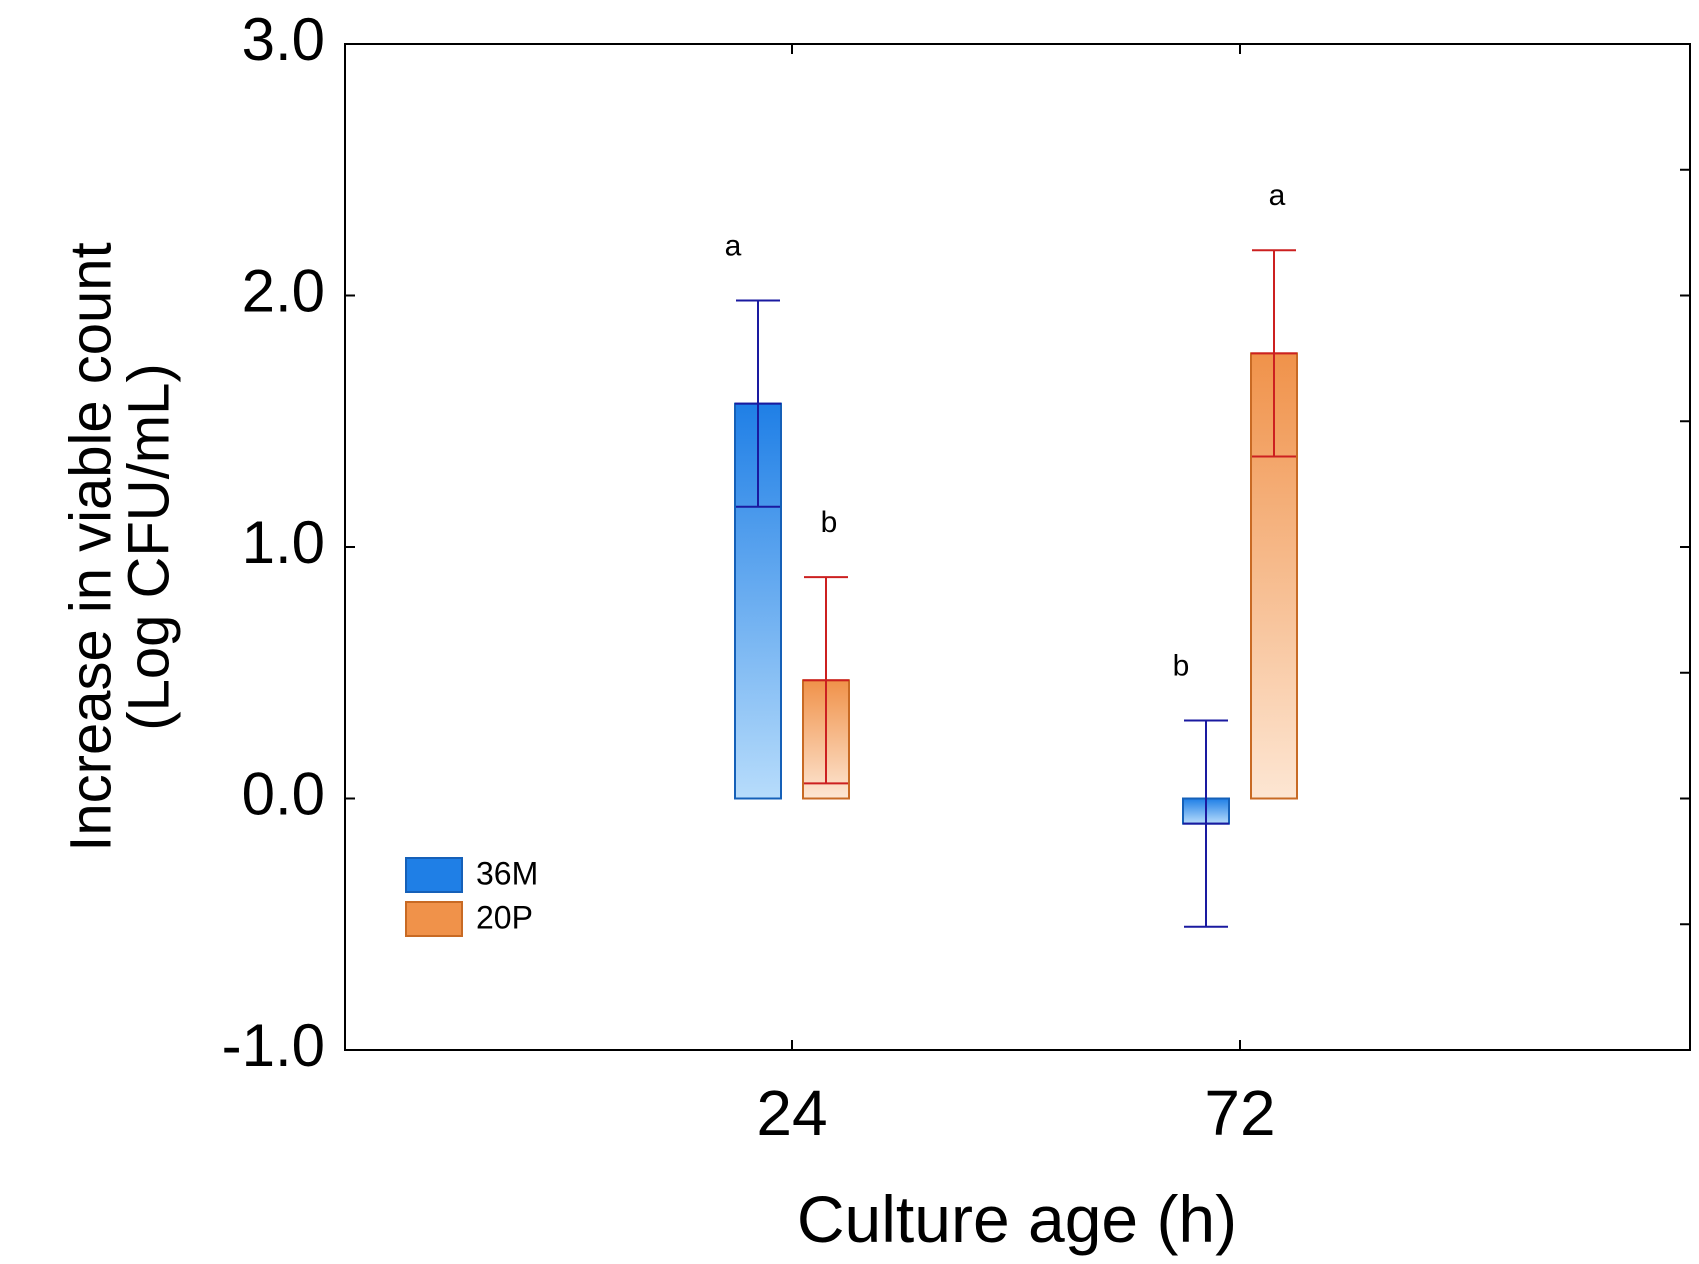 The image size is (1699, 1264). I want to click on y-tick-labels: -1.0 0.0 1.0 2.0 3.0, so click(273, 542).